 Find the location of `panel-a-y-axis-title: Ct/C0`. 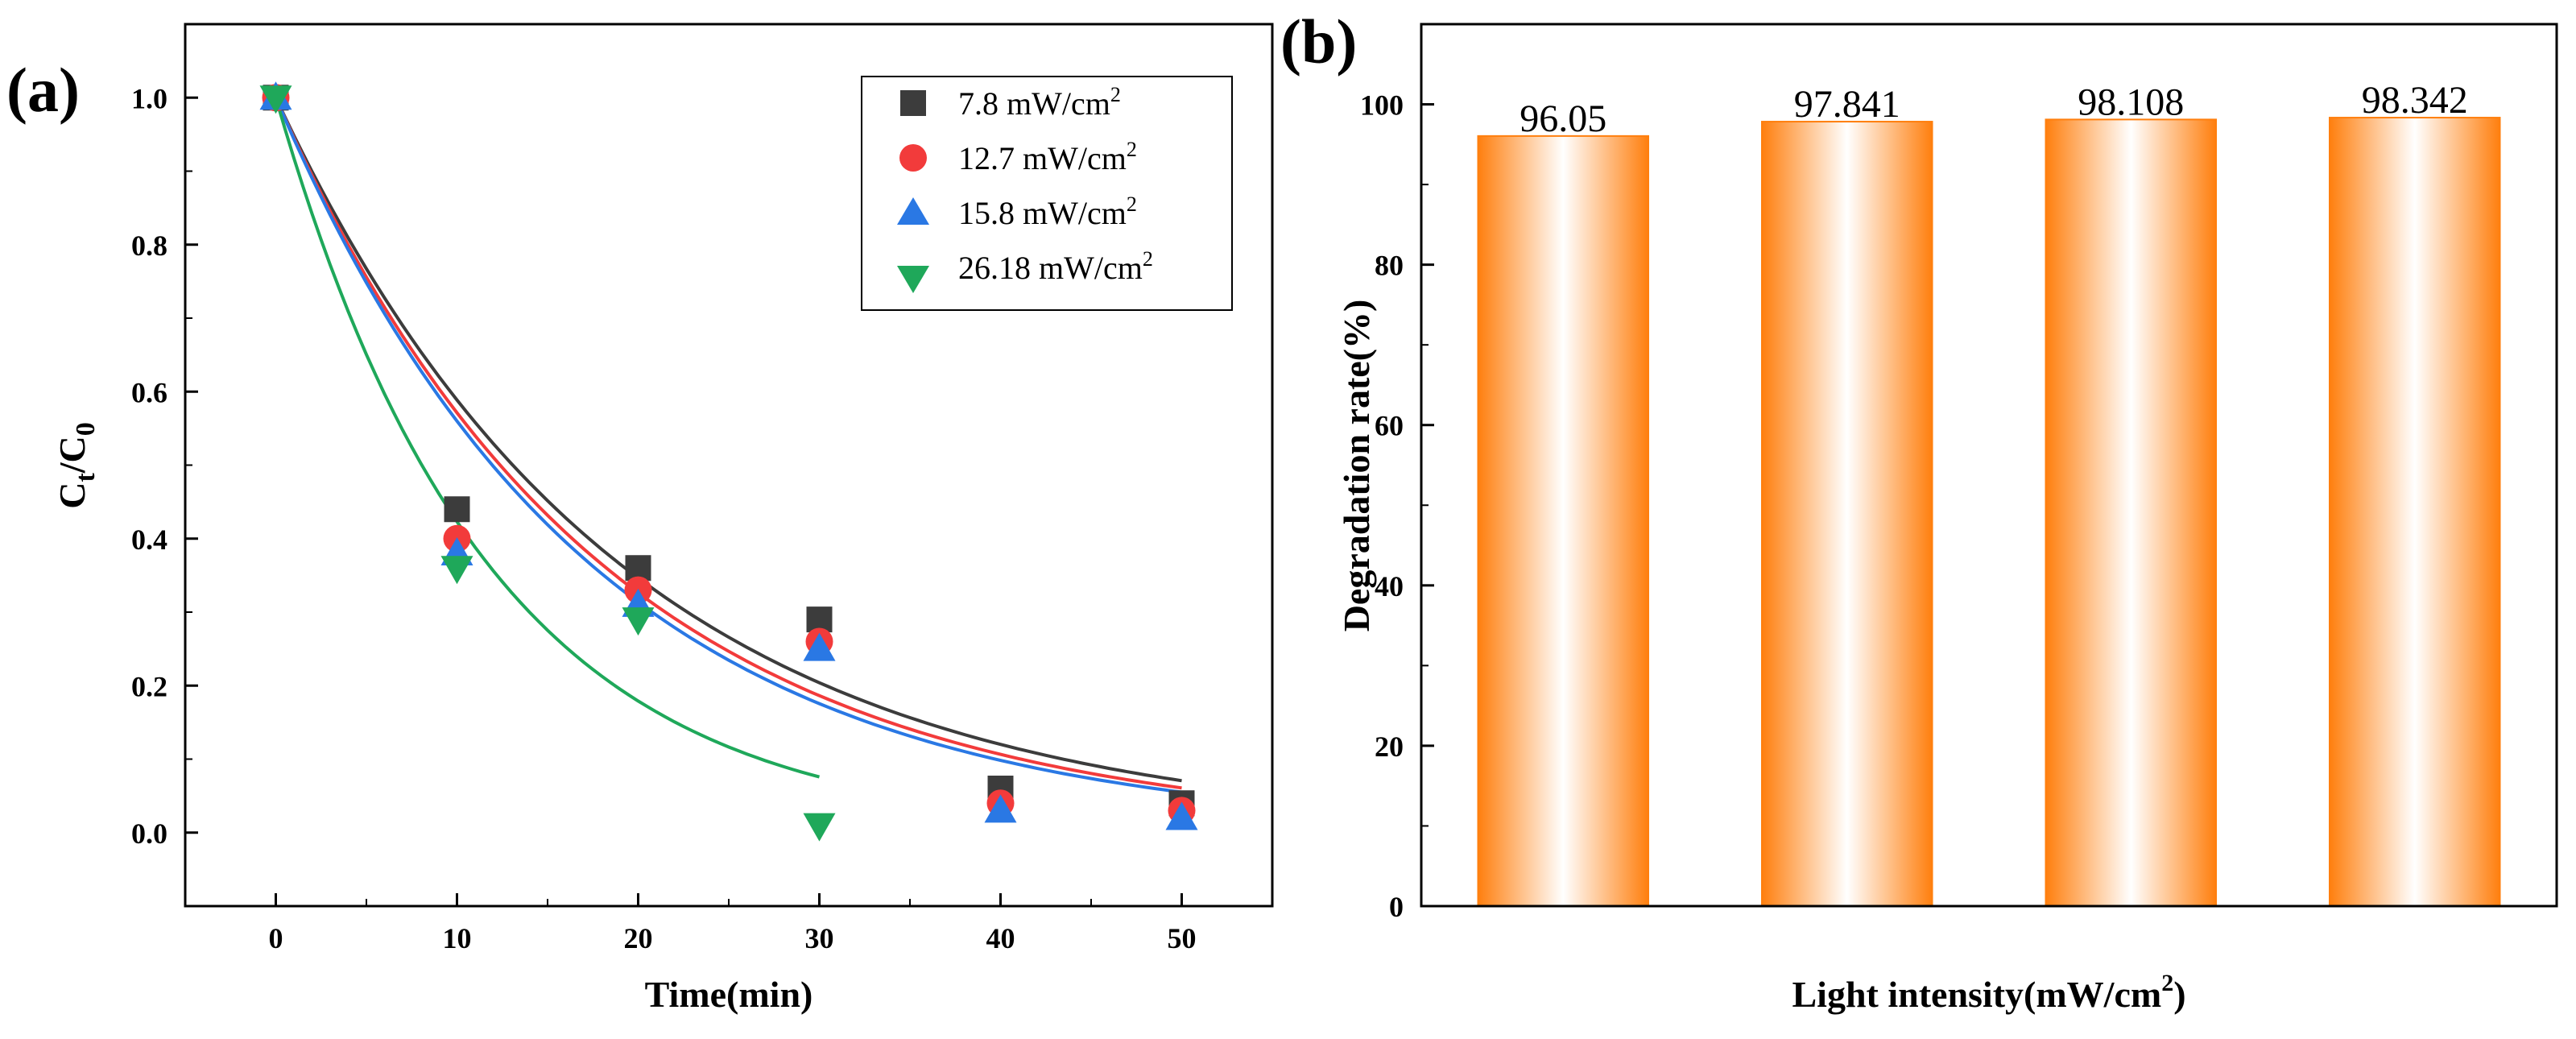

panel-a-y-axis-title: Ct/C0 is located at coordinates (76, 465).